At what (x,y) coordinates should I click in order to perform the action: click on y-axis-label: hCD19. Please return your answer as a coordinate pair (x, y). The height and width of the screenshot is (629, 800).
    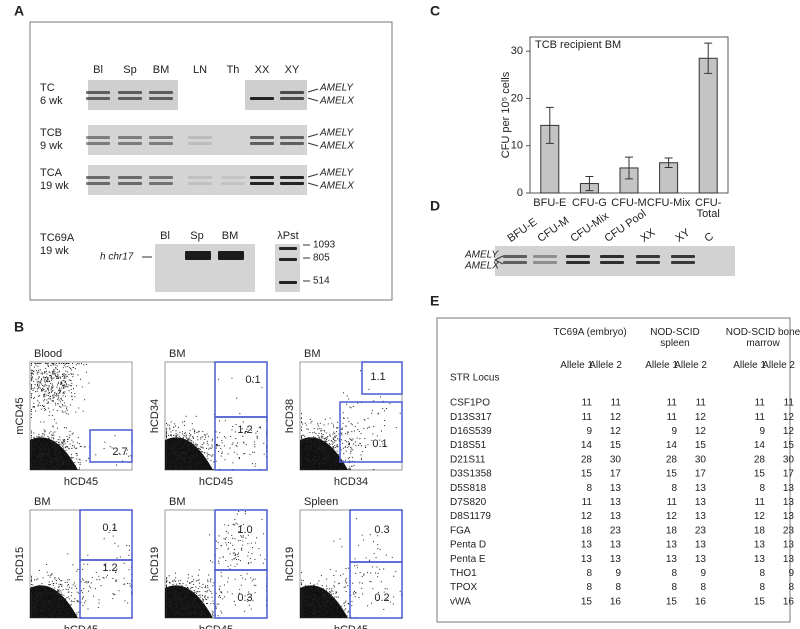
    Looking at the image, I should click on (155, 564).